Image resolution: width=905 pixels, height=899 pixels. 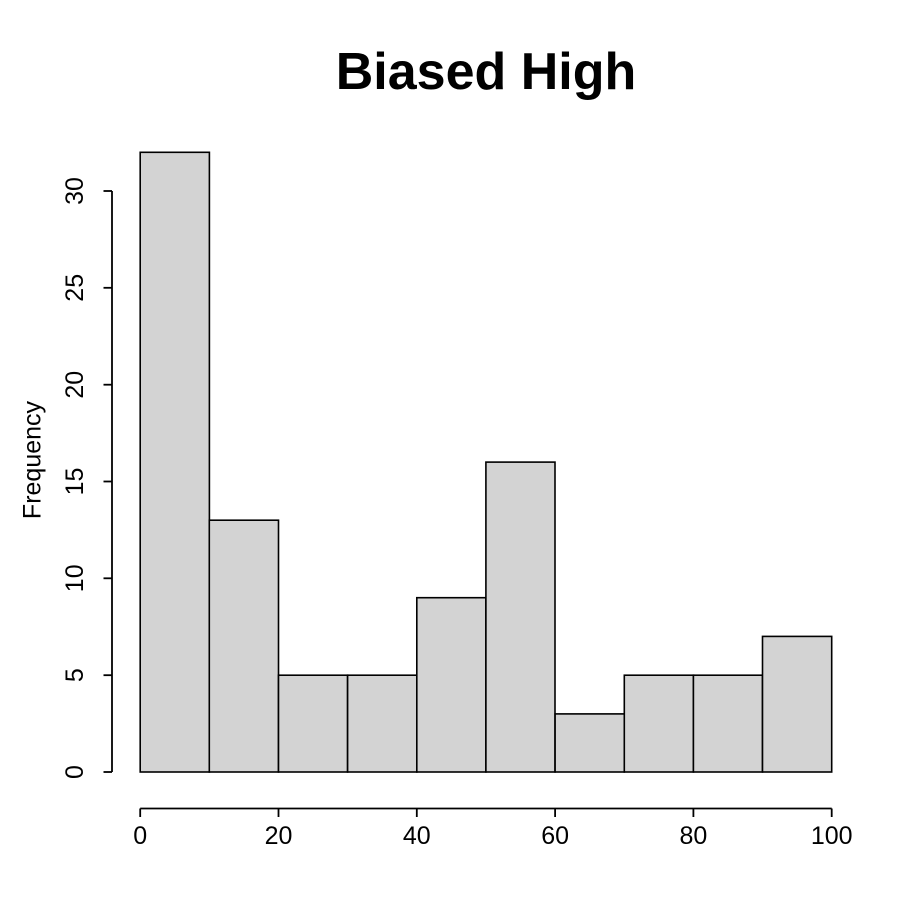 I want to click on y-axis-tick-label: 25, so click(x=75, y=288).